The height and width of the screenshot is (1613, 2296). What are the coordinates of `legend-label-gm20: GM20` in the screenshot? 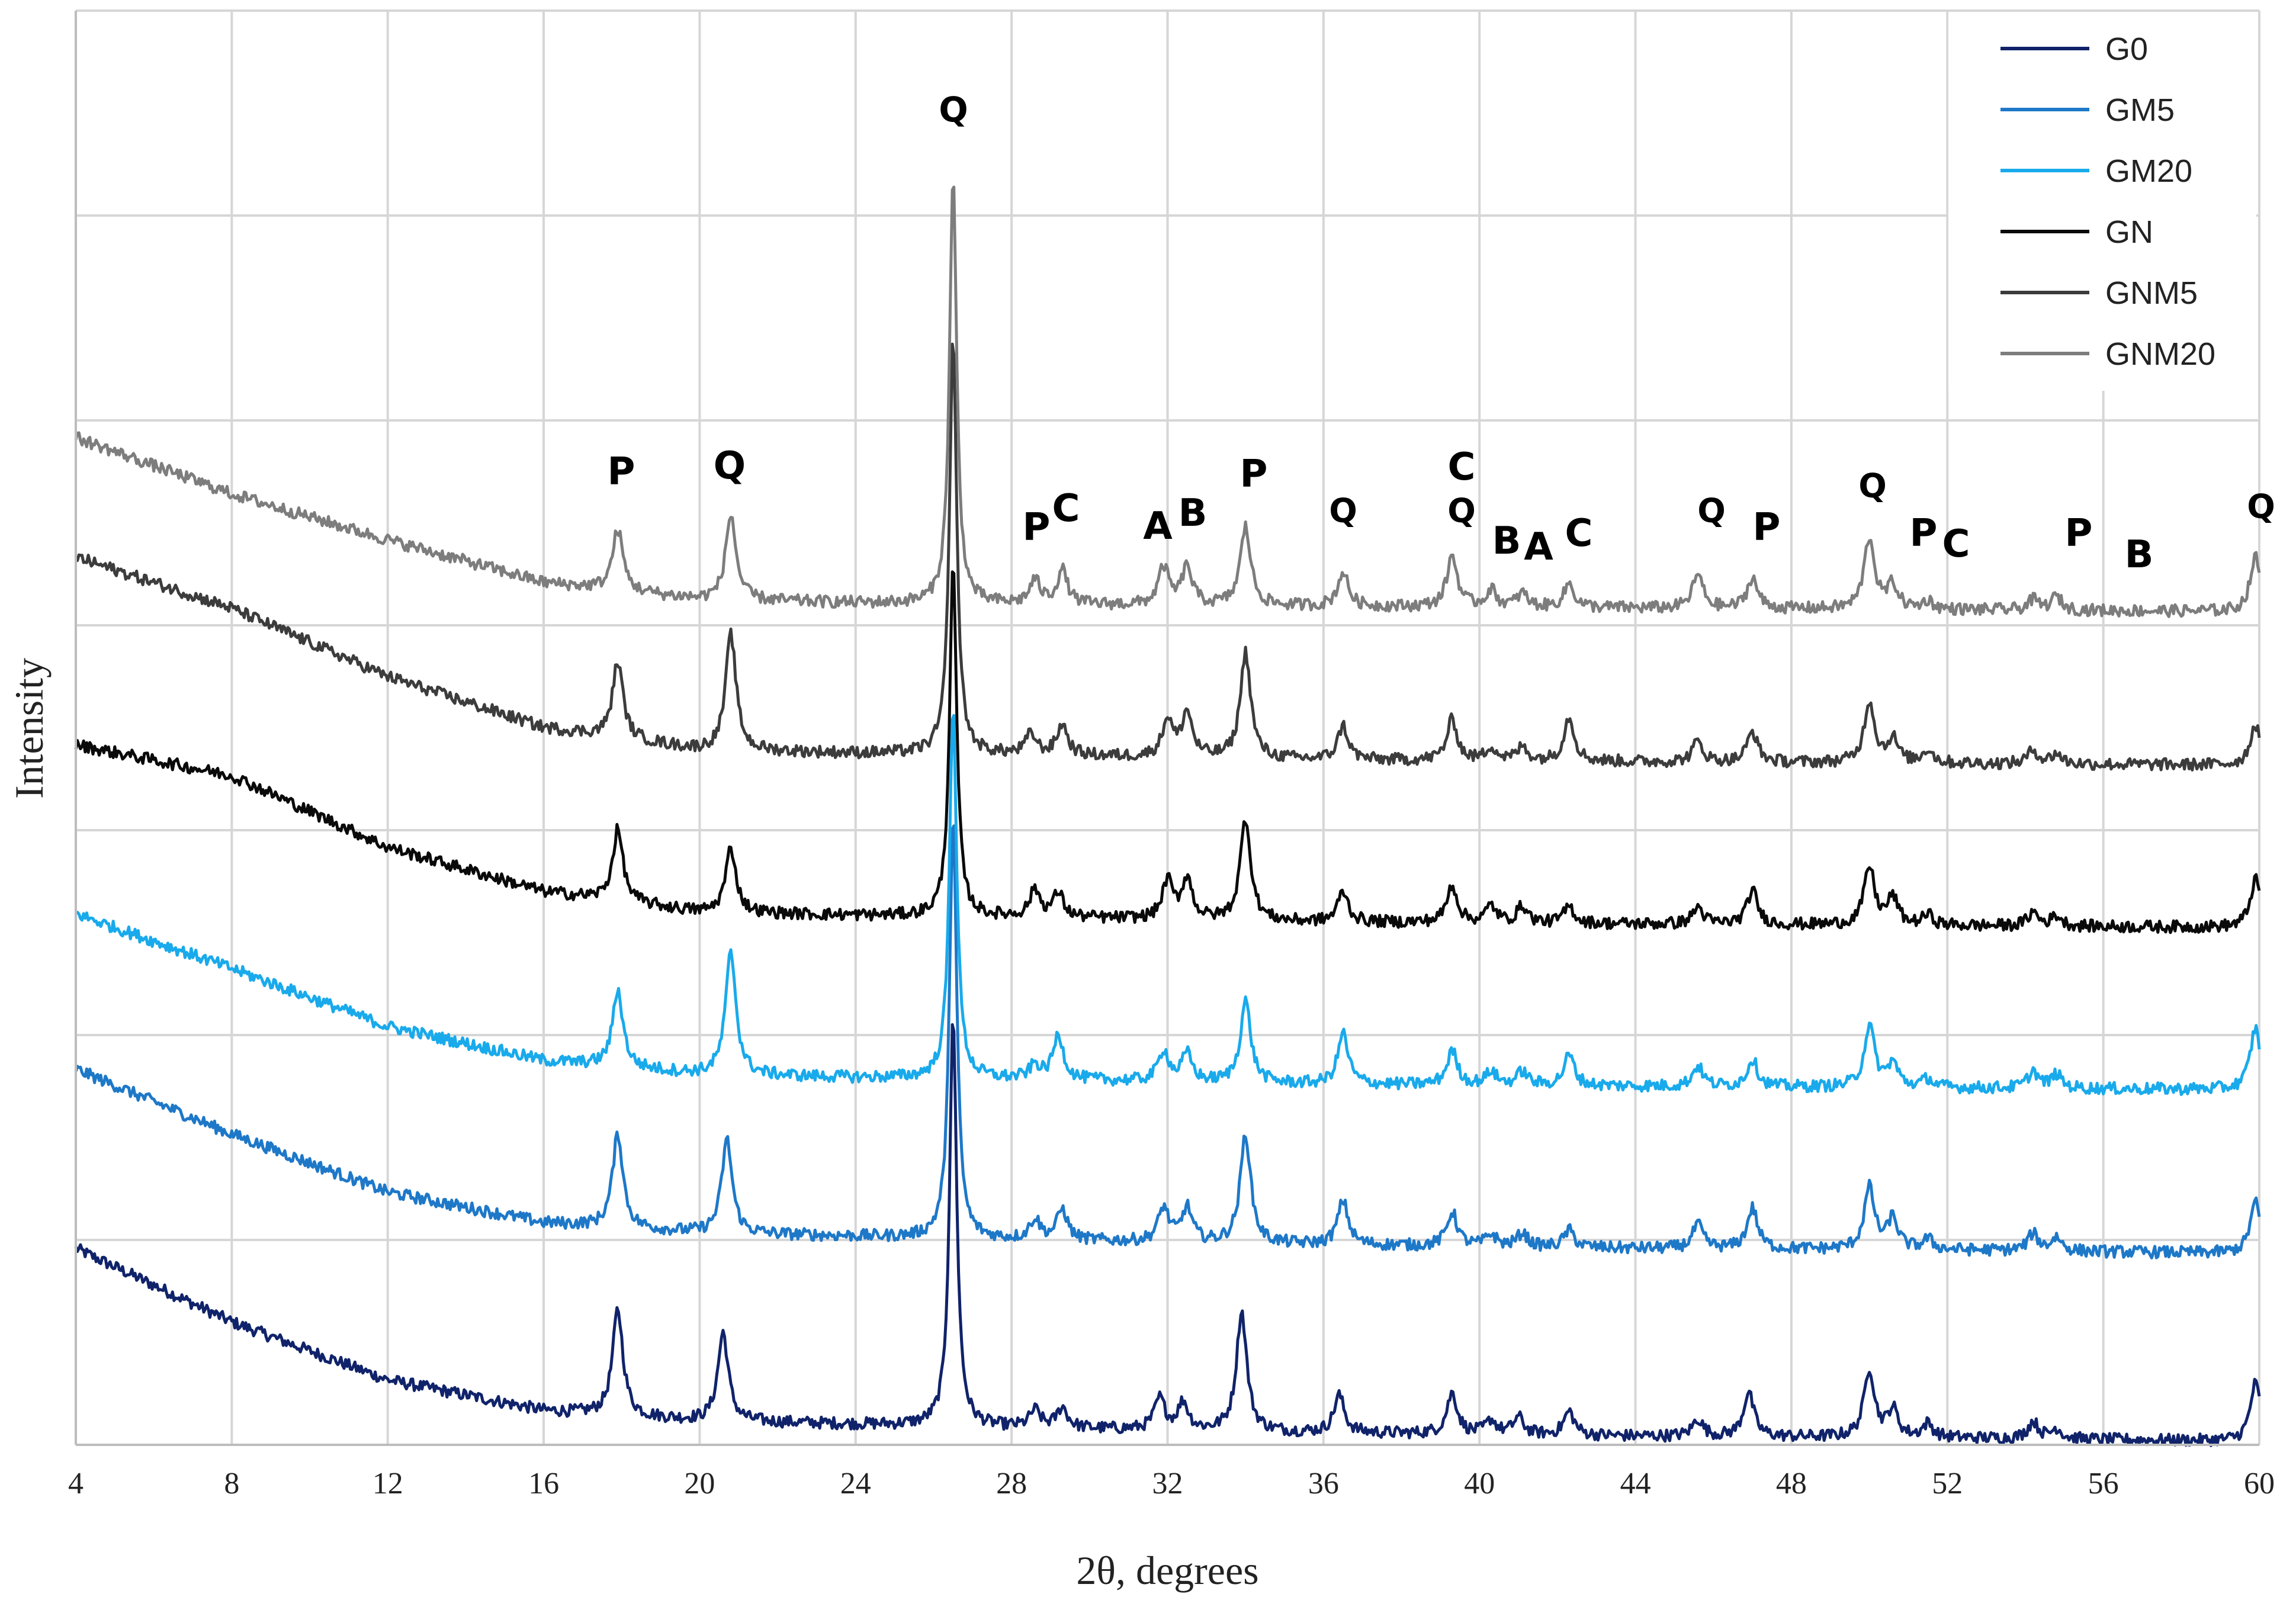 It's located at (2149, 171).